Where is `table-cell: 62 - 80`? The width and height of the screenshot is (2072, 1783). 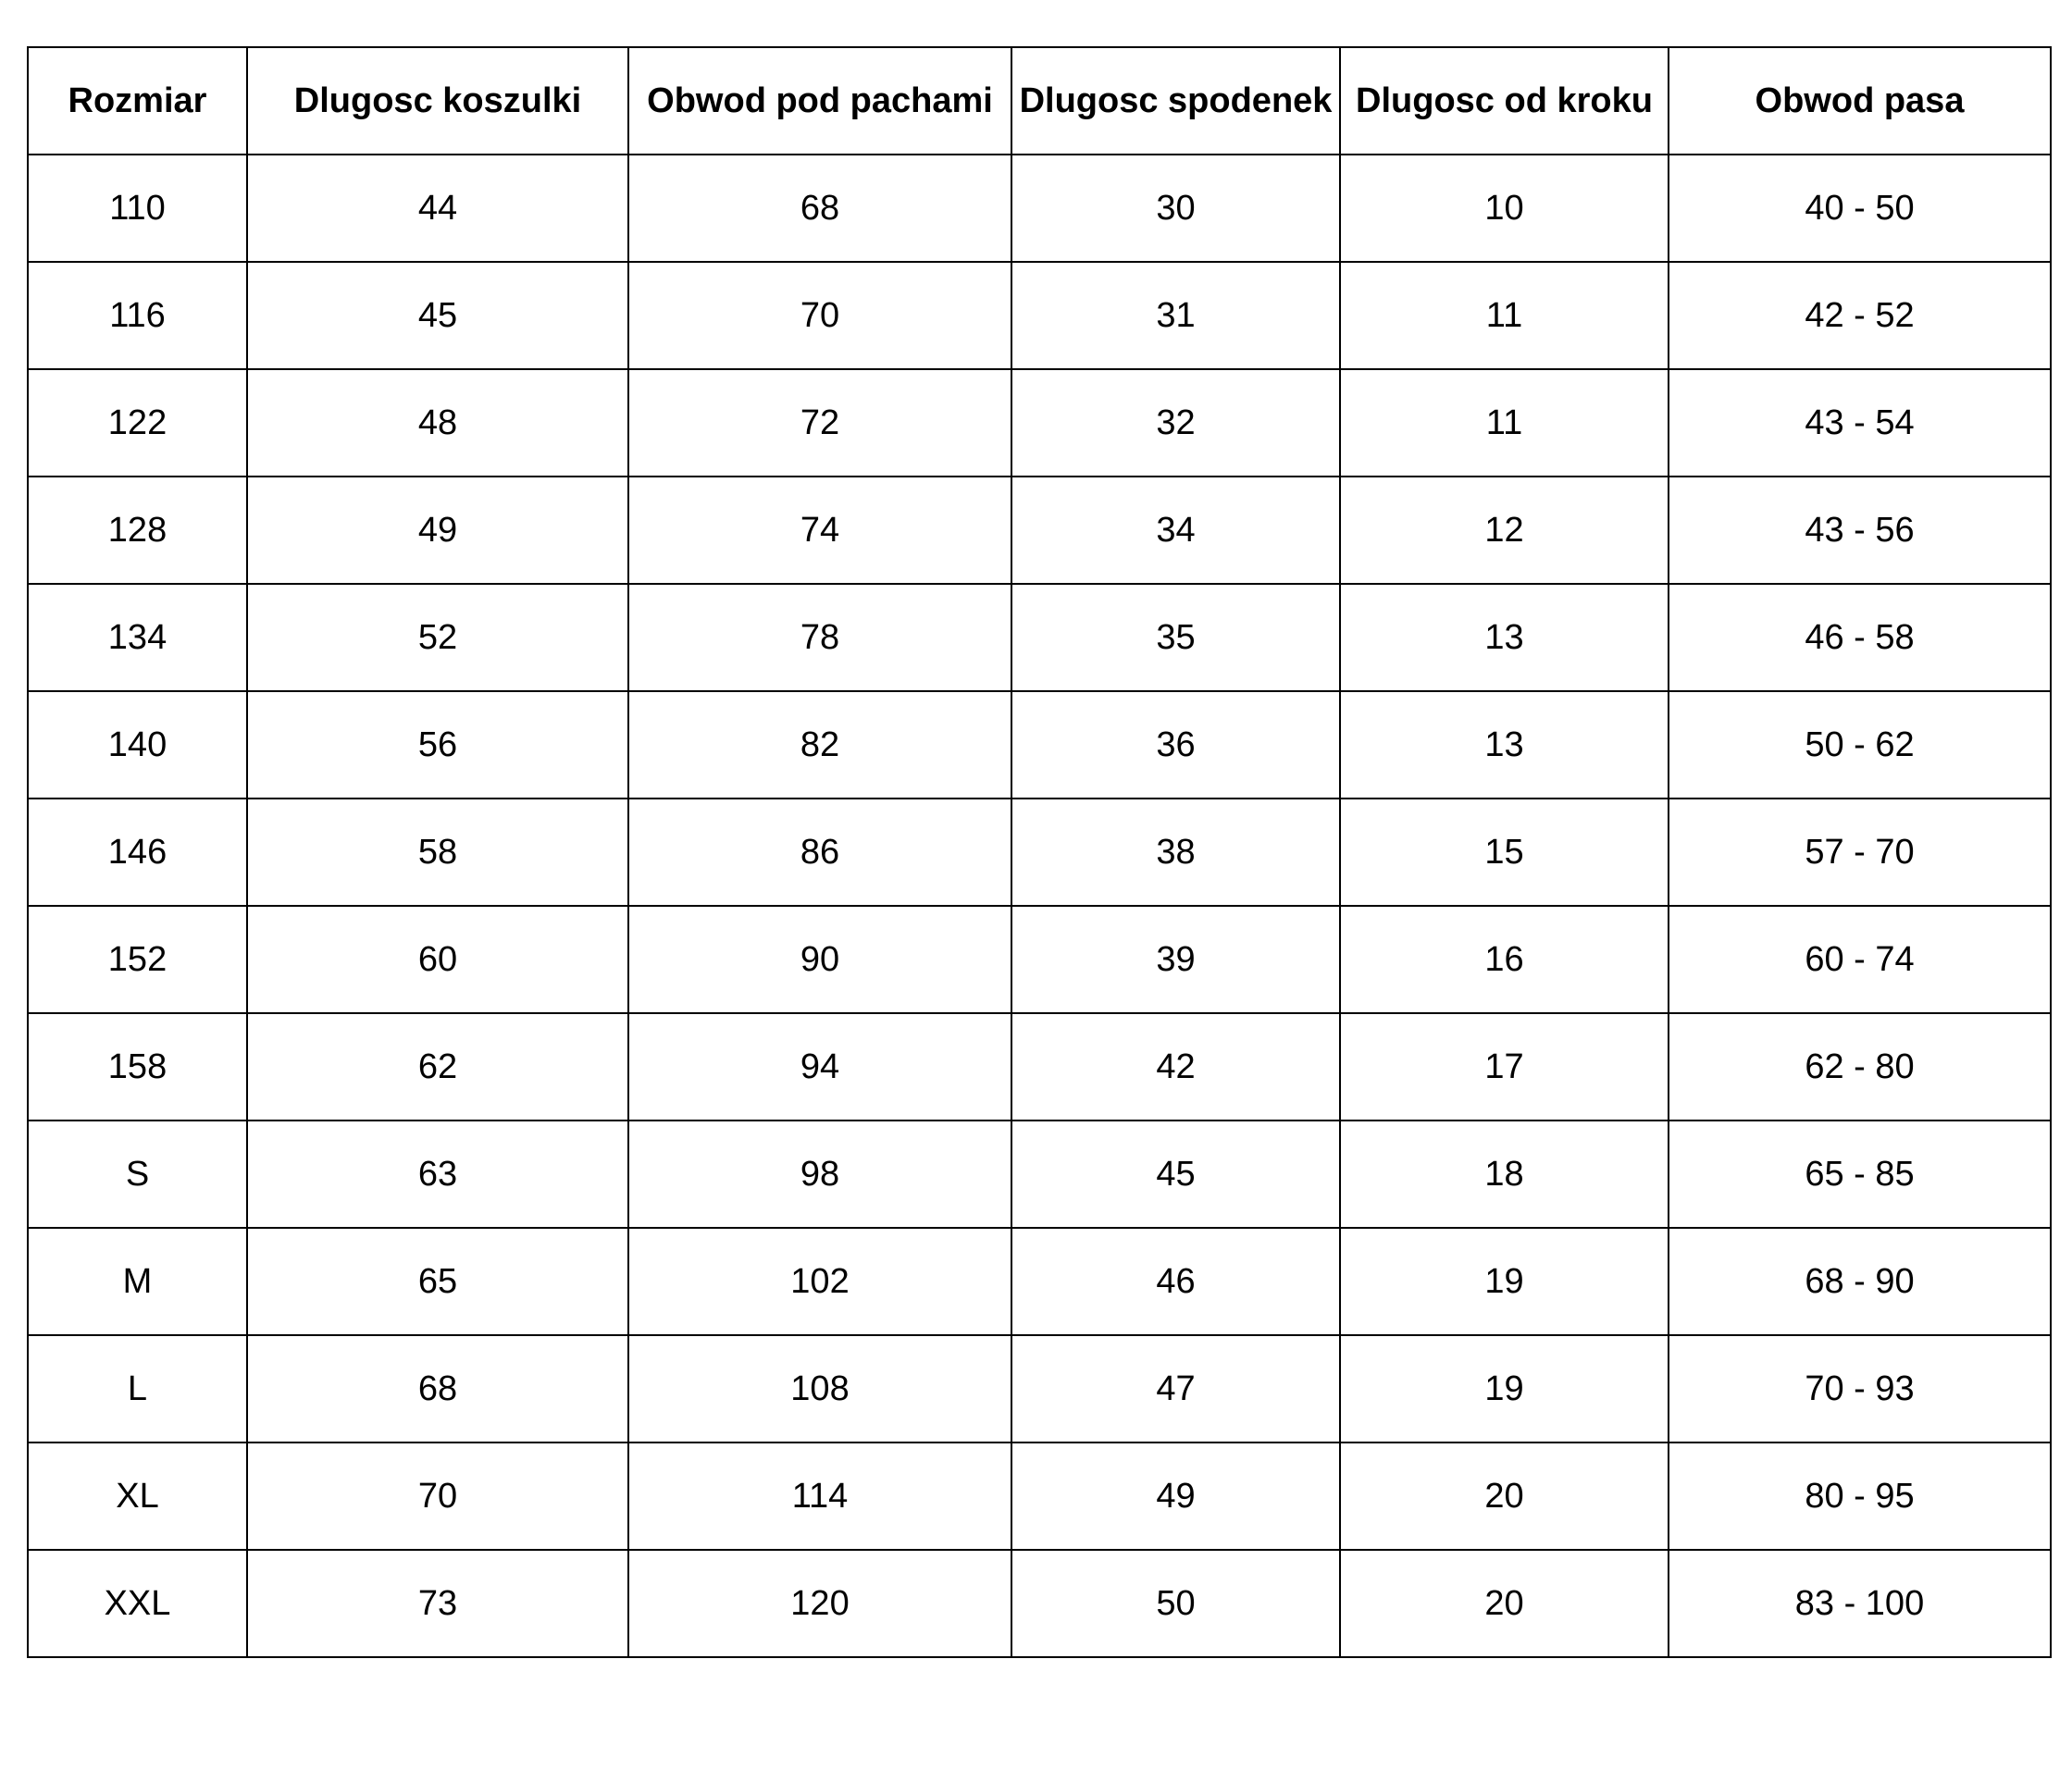
table-cell: 62 - 80 is located at coordinates (1860, 1066).